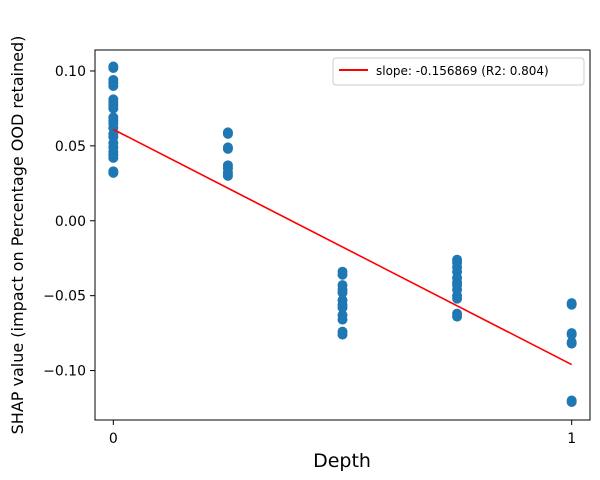  What do you see at coordinates (571, 439) in the screenshot?
I see `x-tick-label: 1` at bounding box center [571, 439].